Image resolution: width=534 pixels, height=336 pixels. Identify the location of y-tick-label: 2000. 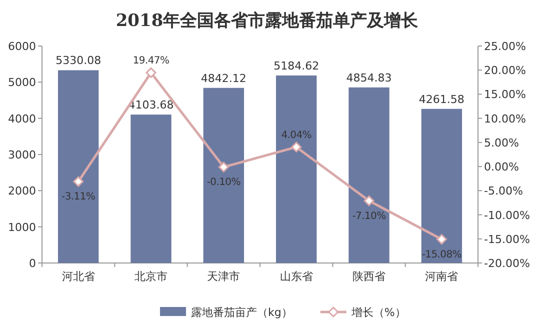
(22, 191).